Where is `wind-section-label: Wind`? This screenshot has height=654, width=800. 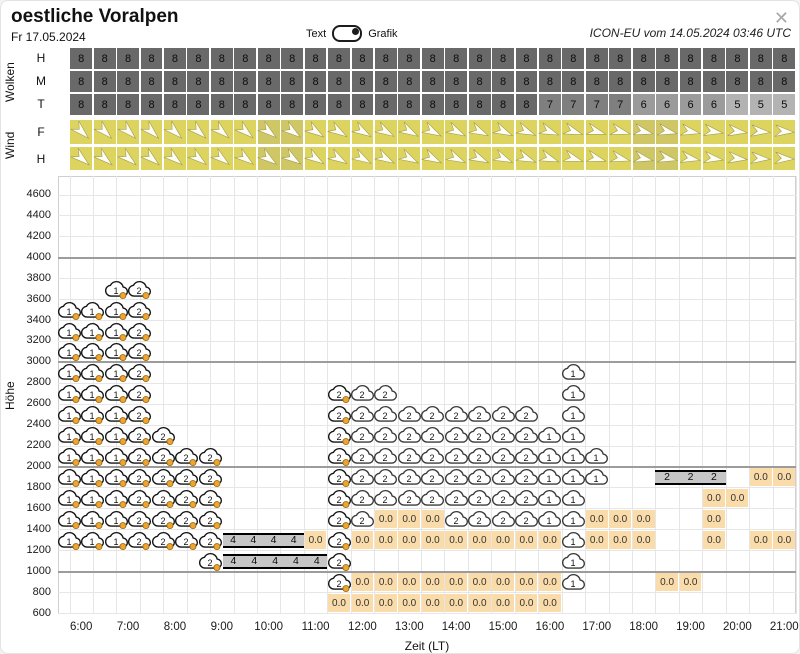 wind-section-label: Wind is located at coordinates (10, 145).